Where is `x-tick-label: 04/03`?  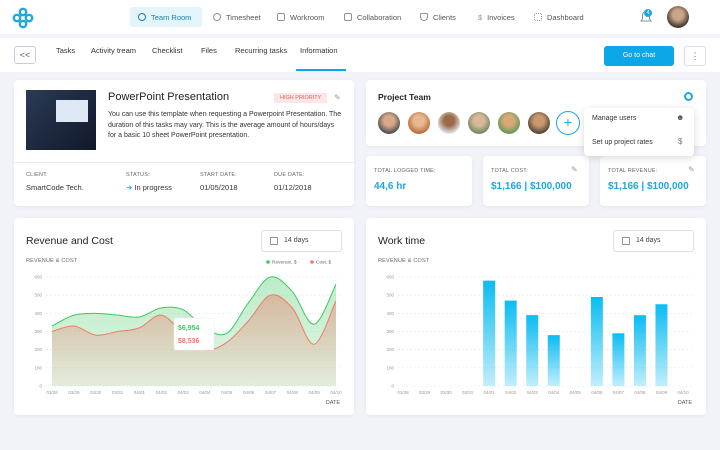
x-tick-label: 04/03 is located at coordinates (533, 392).